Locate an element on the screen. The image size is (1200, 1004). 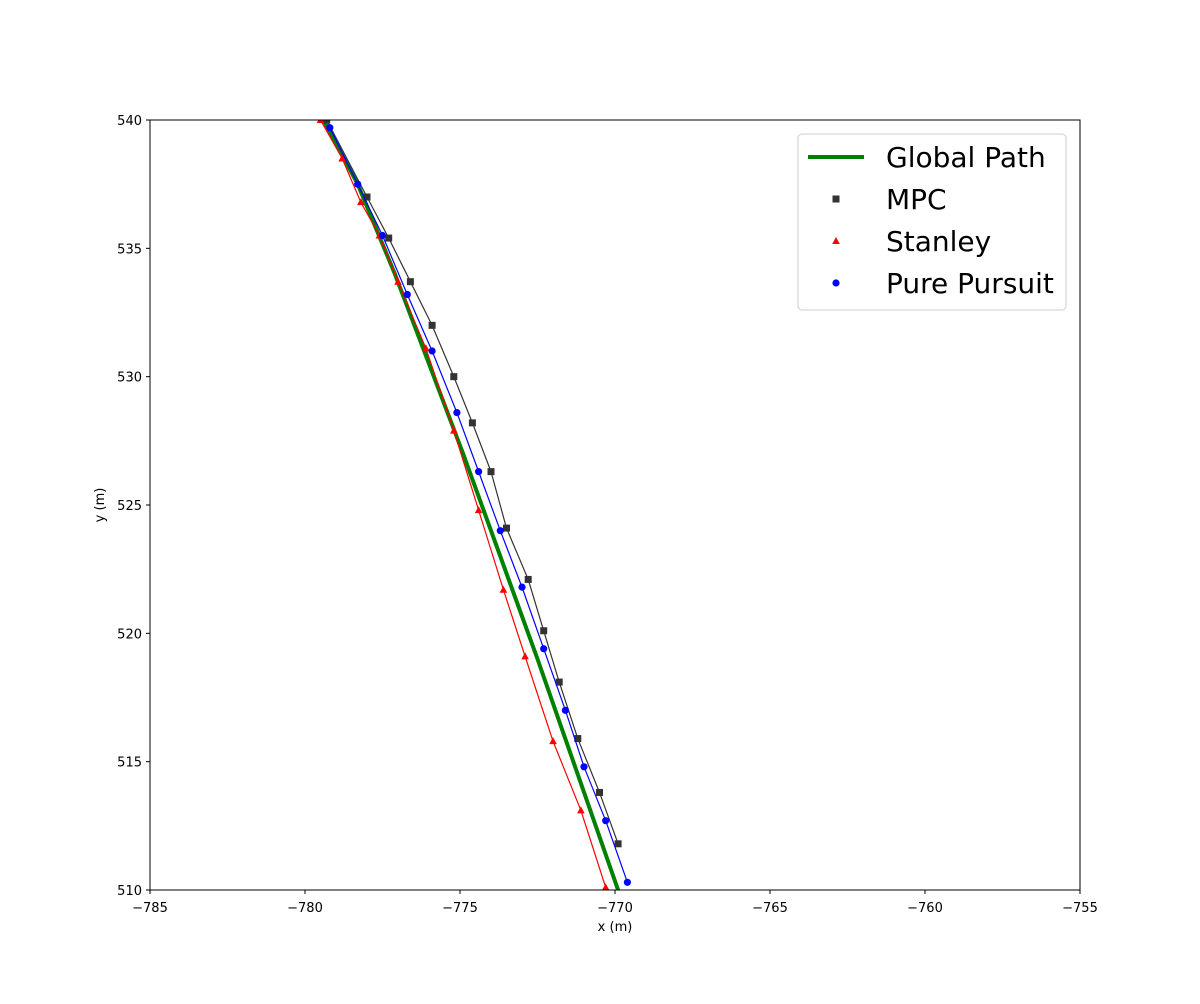
legend-pure-pursuit-swatch is located at coordinates (836, 283).